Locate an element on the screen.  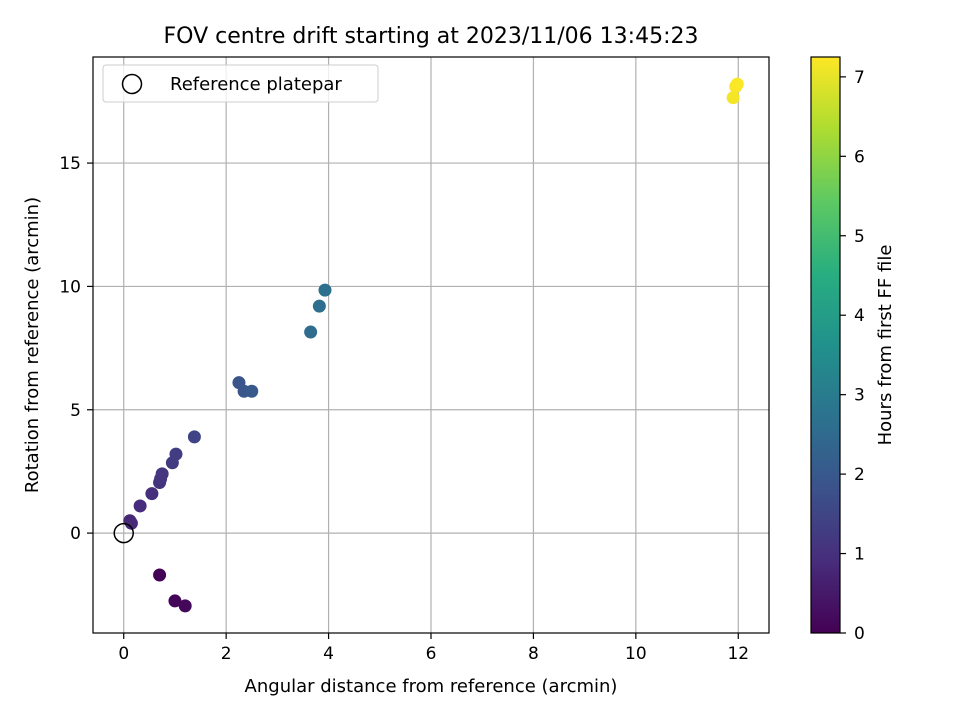
x-axis-label: Angular distance from reference (arcmin) is located at coordinates (431, 686).